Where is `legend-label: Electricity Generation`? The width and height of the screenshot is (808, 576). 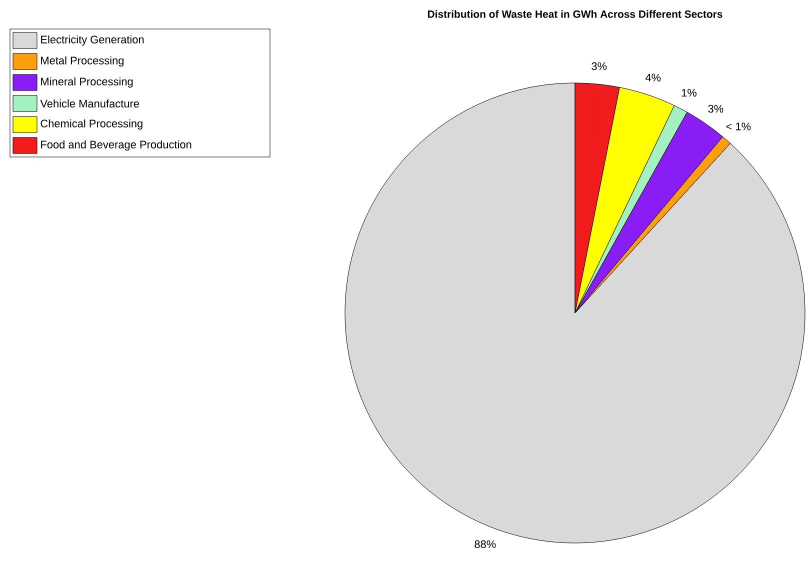
legend-label: Electricity Generation is located at coordinates (92, 40).